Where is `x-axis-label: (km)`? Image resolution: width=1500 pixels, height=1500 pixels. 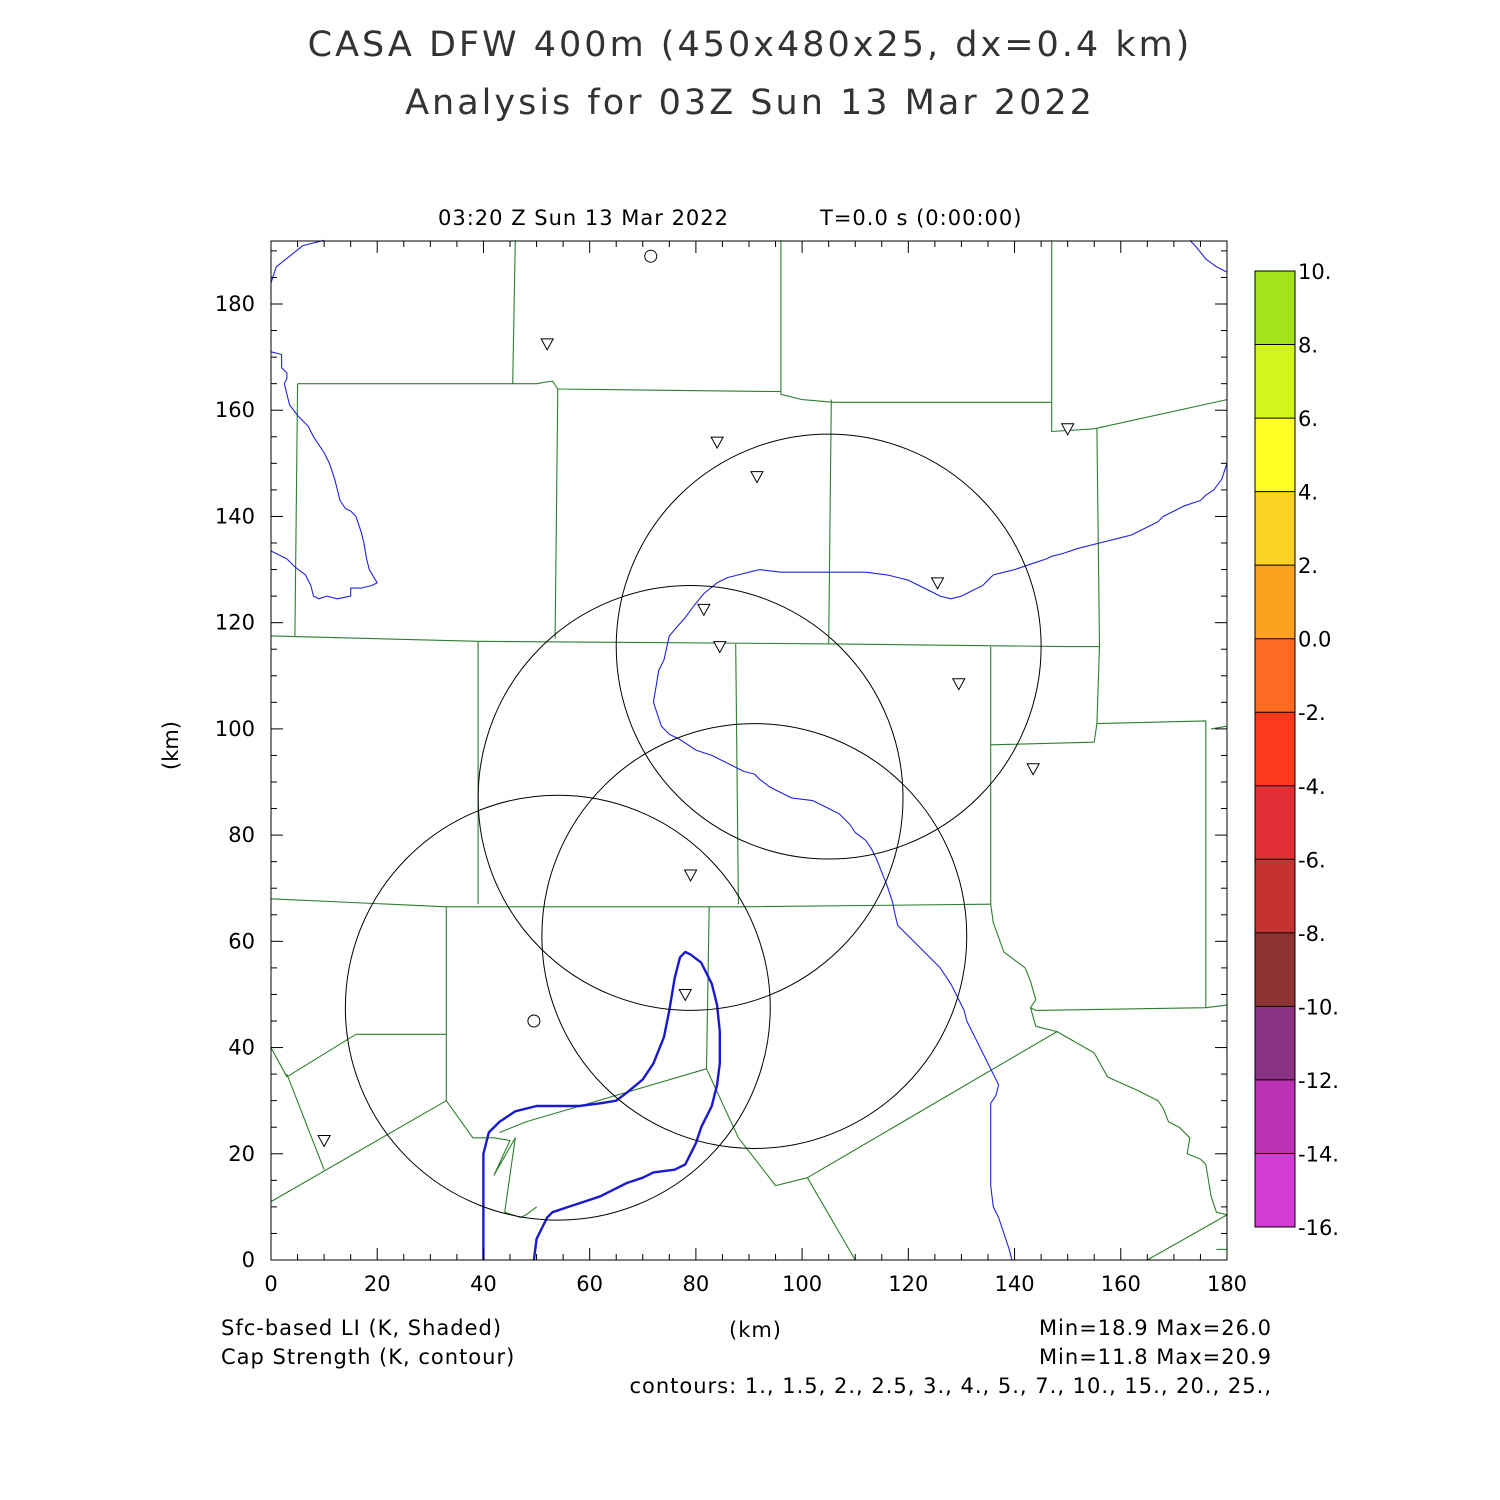 x-axis-label: (km) is located at coordinates (756, 1330).